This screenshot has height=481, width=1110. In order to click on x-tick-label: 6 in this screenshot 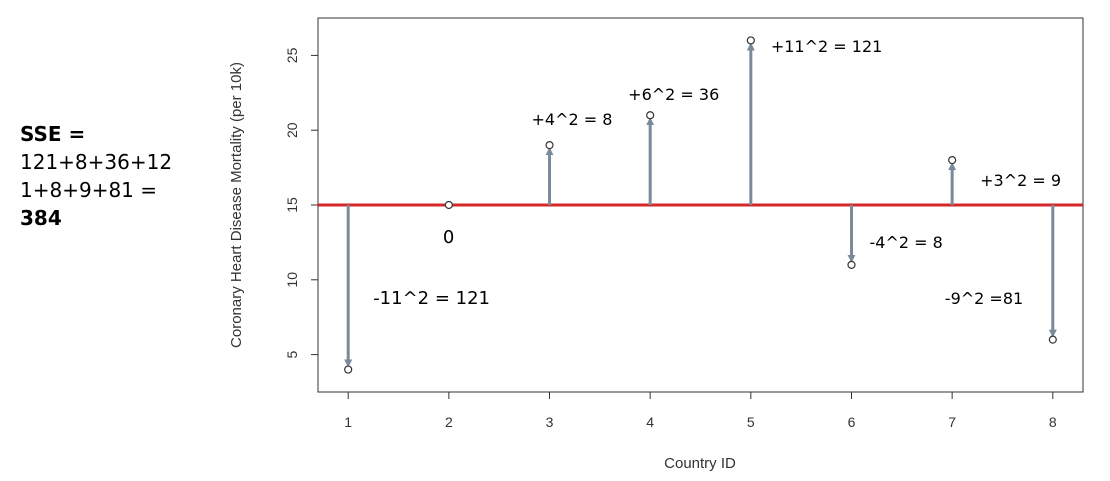, I will do `click(852, 422)`.